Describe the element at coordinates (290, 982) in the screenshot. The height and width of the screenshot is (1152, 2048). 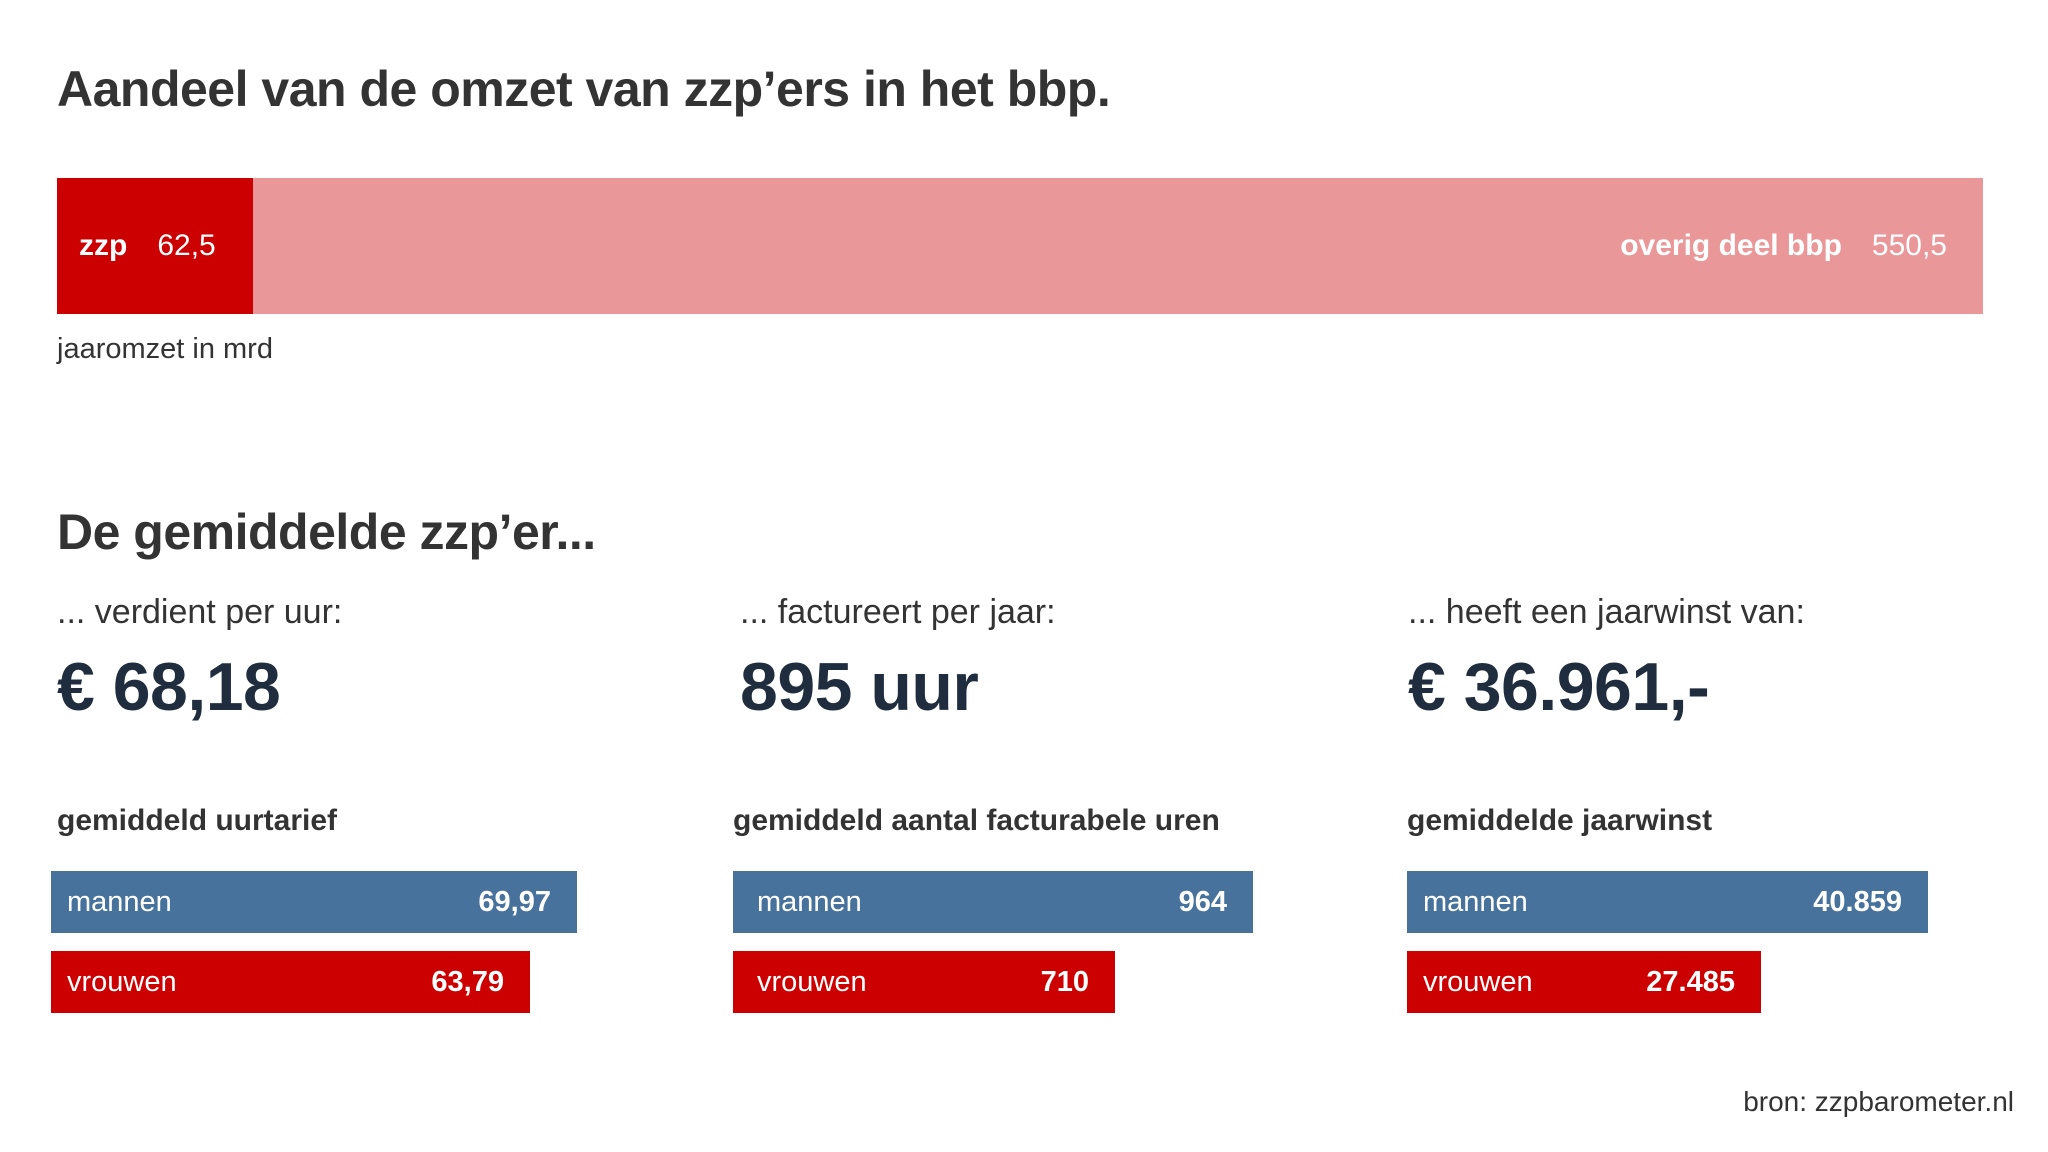
I see `hourly-rate-women-bar: vrouwen 63,79` at that location.